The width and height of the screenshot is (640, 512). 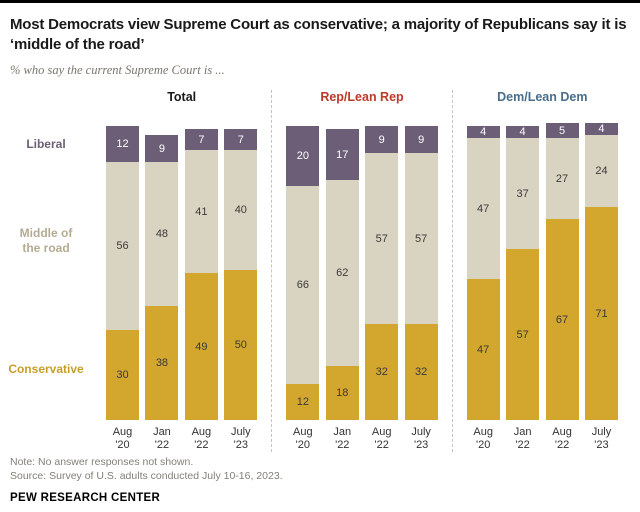 What do you see at coordinates (483, 208) in the screenshot?
I see `bar-segment-middle: 47` at bounding box center [483, 208].